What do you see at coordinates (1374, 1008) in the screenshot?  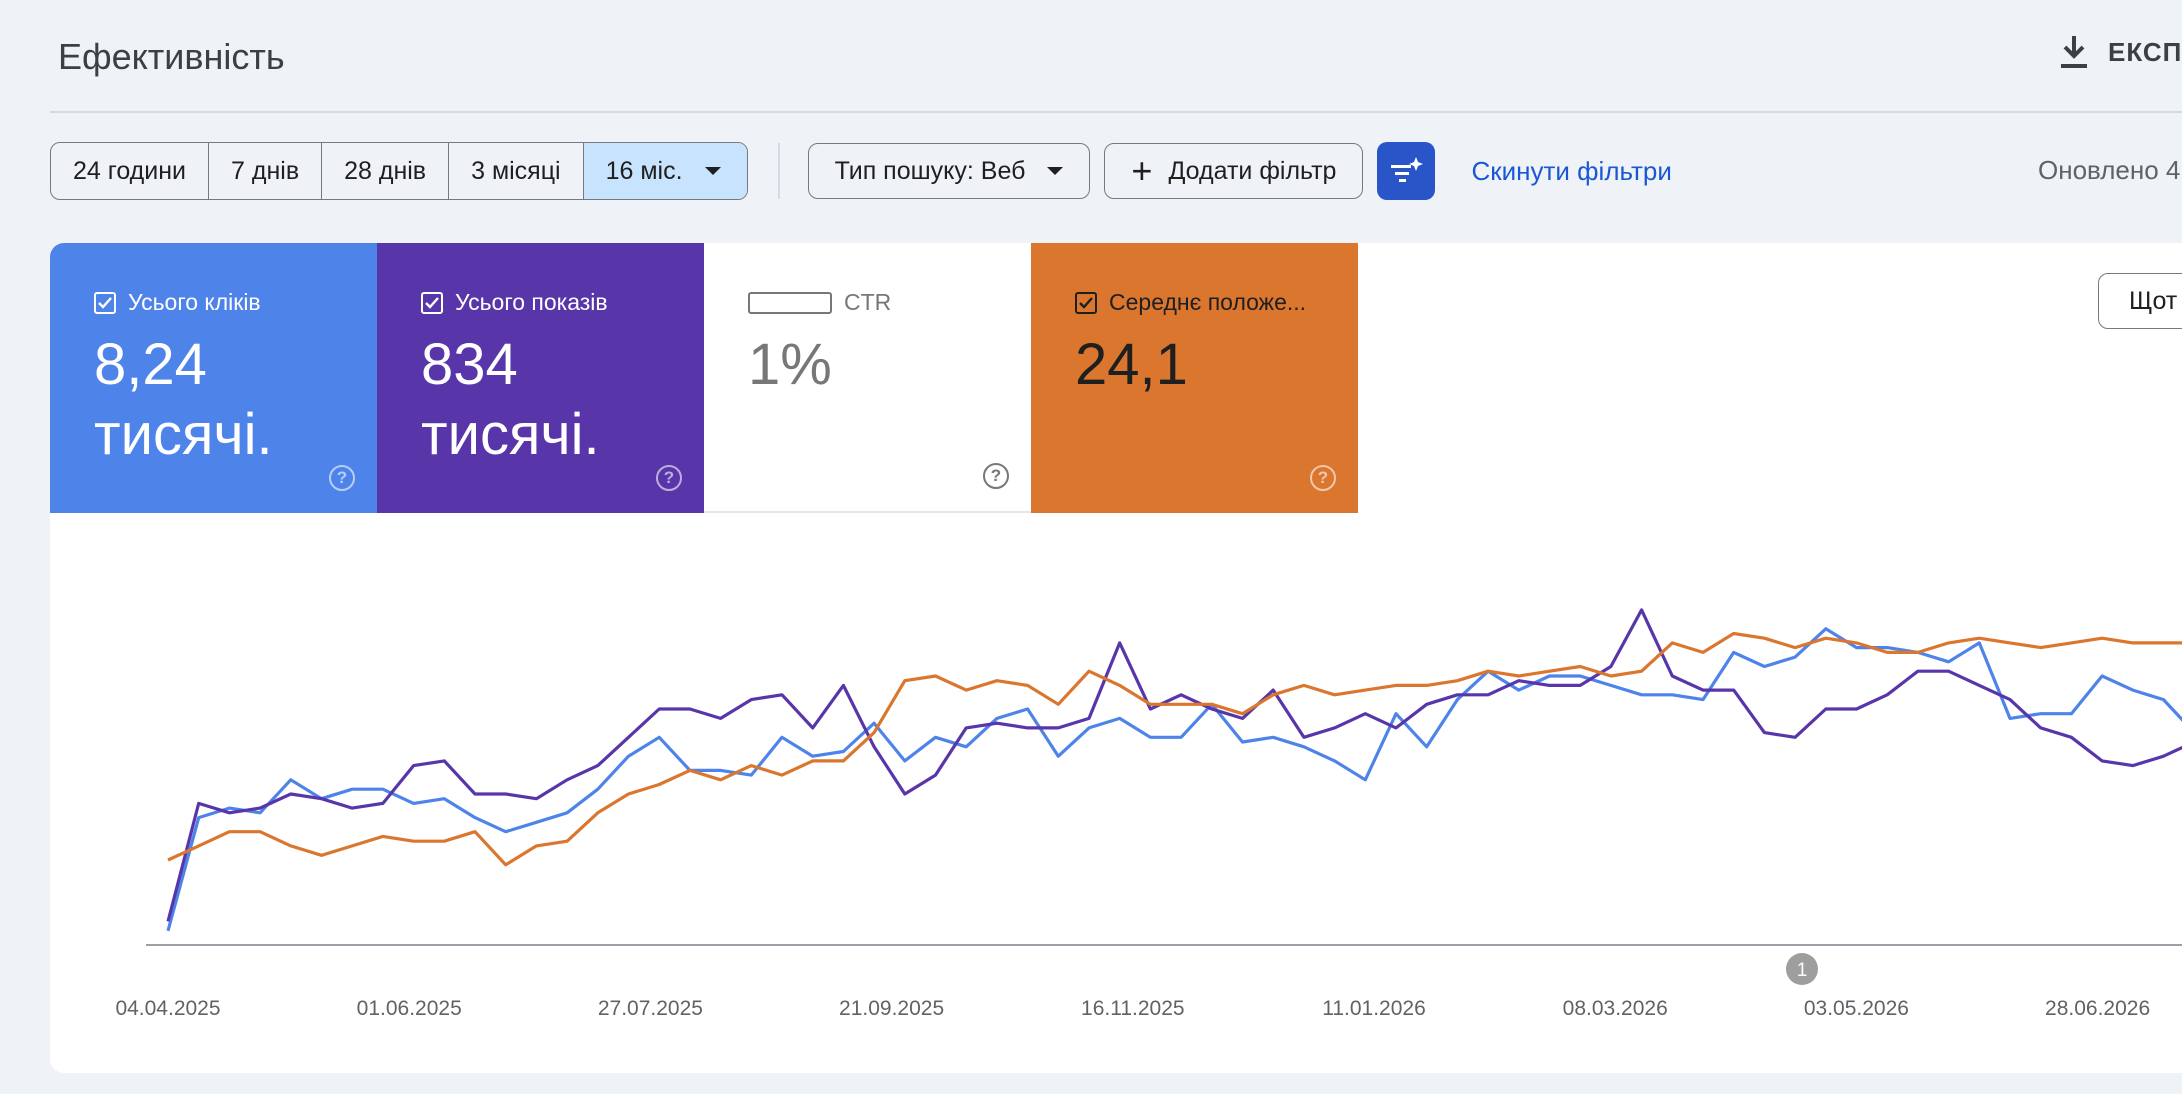 I see `x-tick-label: 11.01.2026` at bounding box center [1374, 1008].